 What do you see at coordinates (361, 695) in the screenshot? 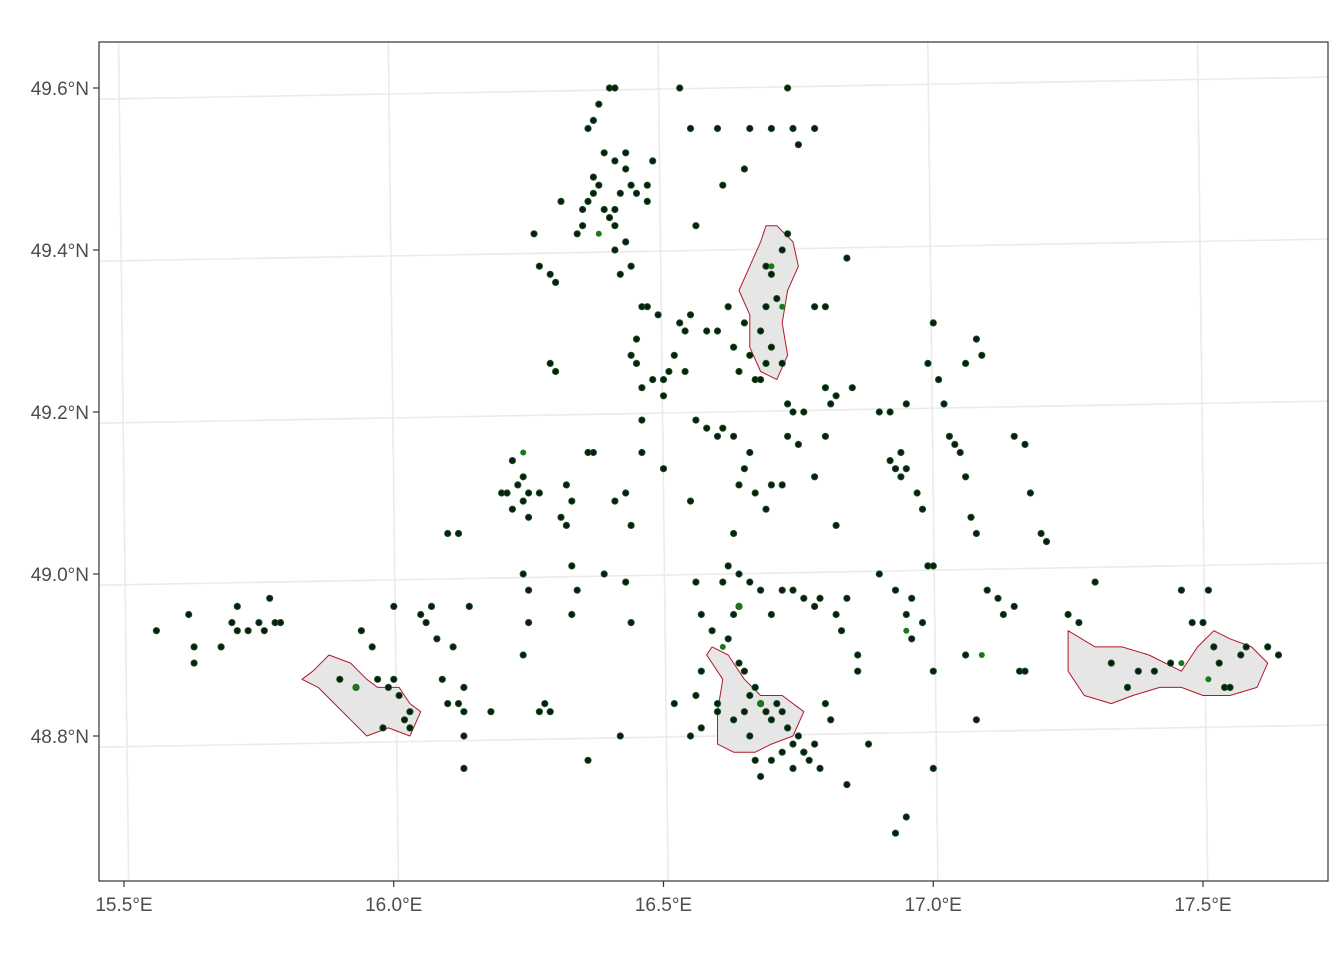
I see `area-west` at bounding box center [361, 695].